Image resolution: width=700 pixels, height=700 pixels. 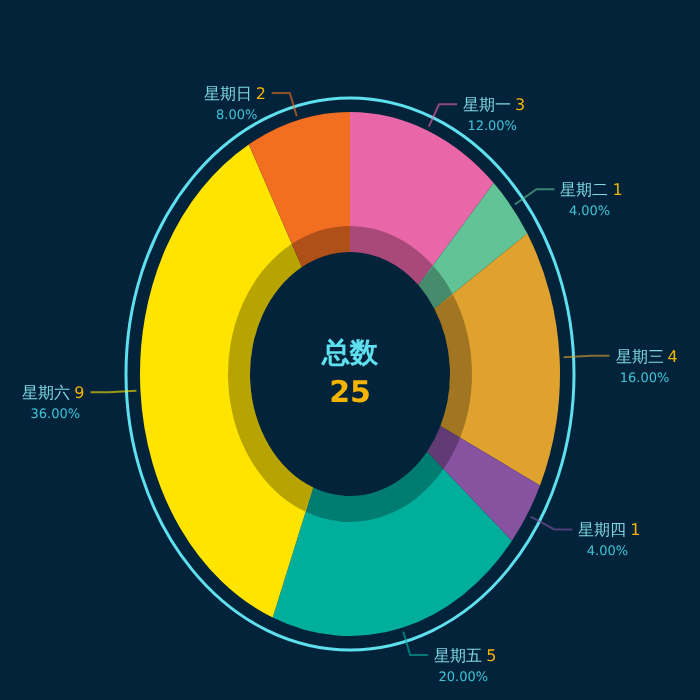 What do you see at coordinates (79, 393) in the screenshot?
I see `data-label: 9` at bounding box center [79, 393].